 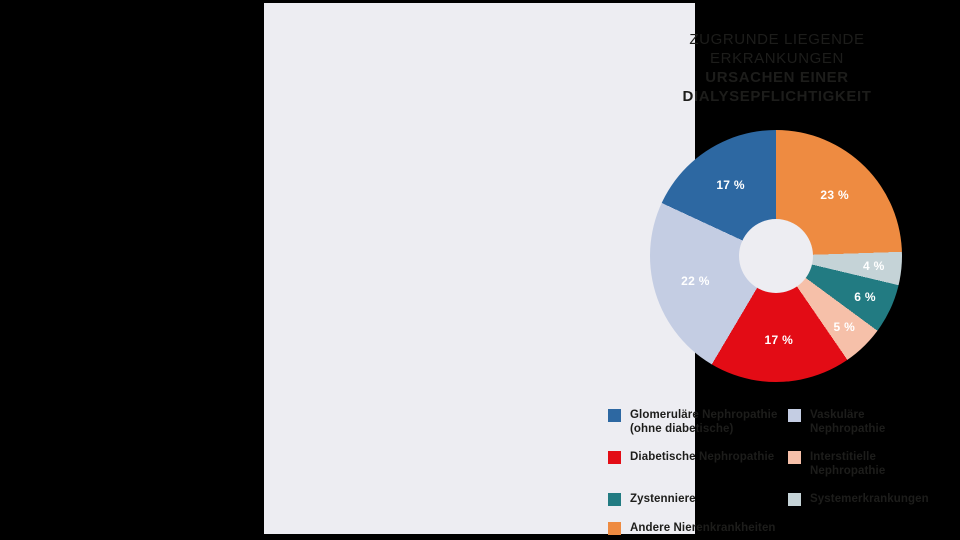 I want to click on title-line: URSACHEN EINER, so click(x=777, y=77).